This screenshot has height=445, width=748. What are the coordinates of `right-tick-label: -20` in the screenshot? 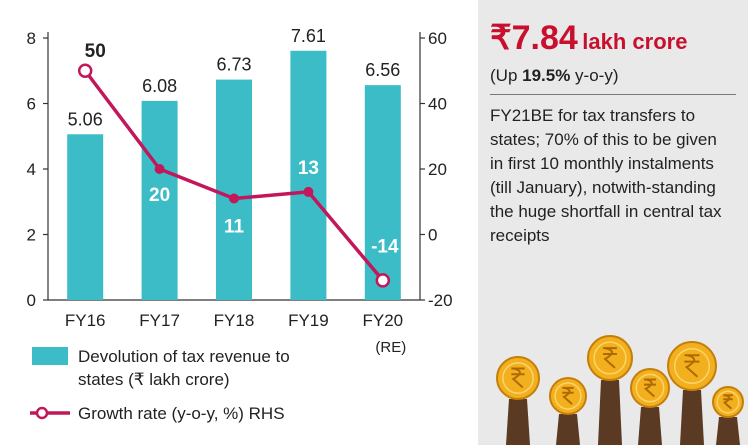 It's located at (440, 300).